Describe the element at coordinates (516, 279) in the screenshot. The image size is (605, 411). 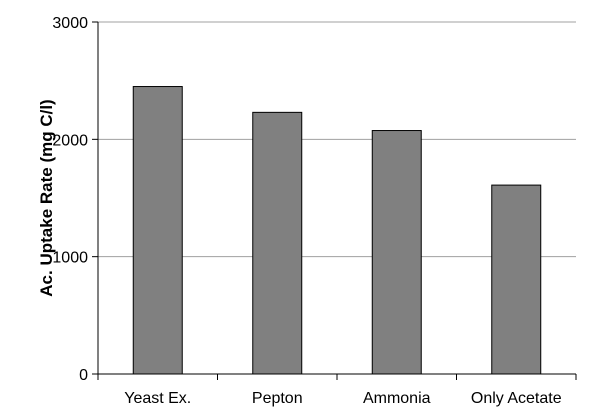
I see `bar-only-acetate` at that location.